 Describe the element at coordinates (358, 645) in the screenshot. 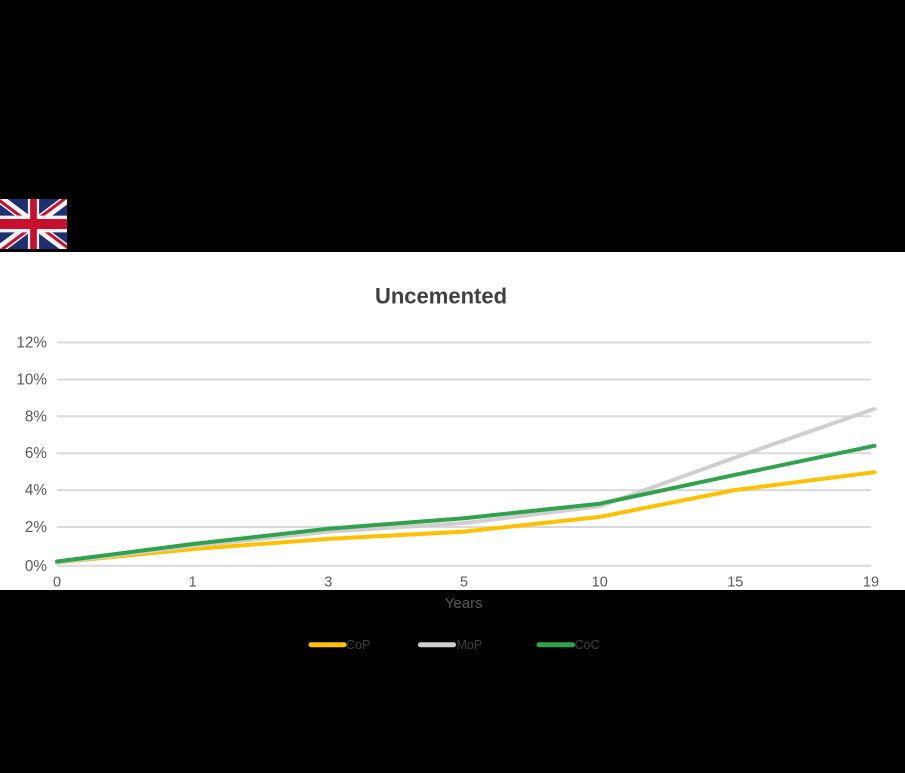

I see `svg-text: CoP` at that location.